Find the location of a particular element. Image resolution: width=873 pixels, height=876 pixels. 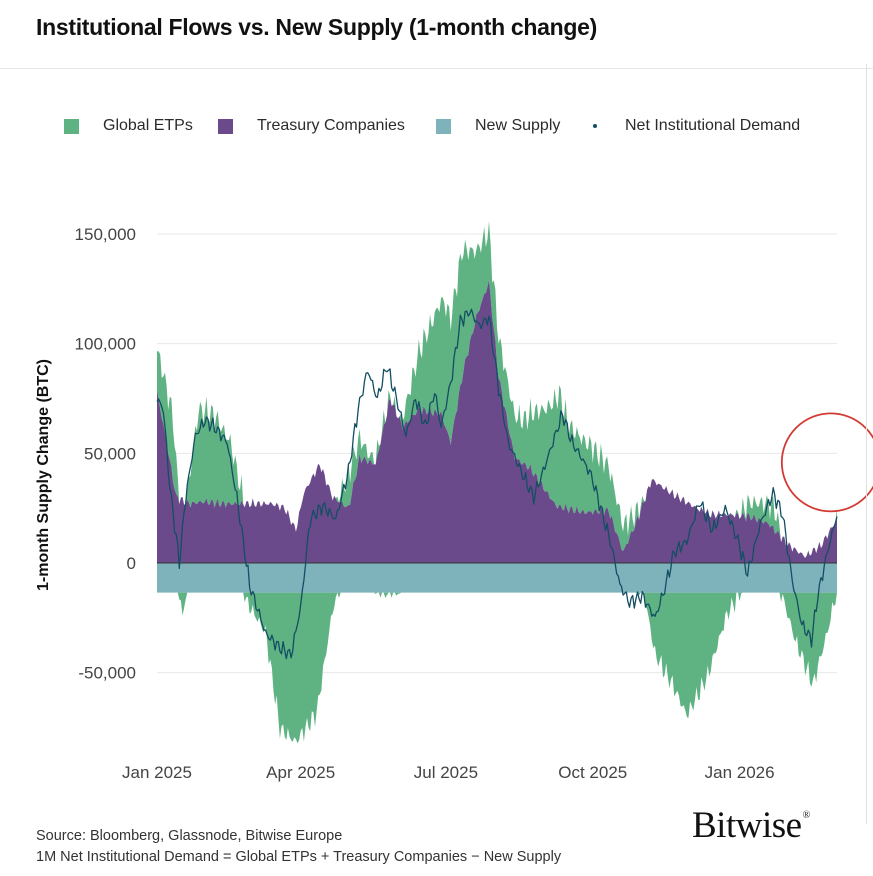

legend-label-supply: New Supply is located at coordinates (518, 125).